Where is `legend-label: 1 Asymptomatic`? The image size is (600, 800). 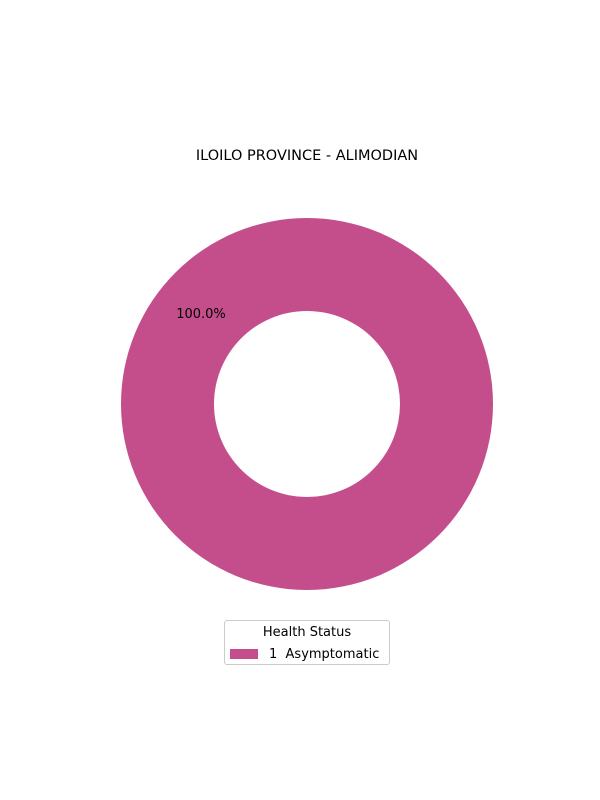 legend-label: 1 Asymptomatic is located at coordinates (324, 654).